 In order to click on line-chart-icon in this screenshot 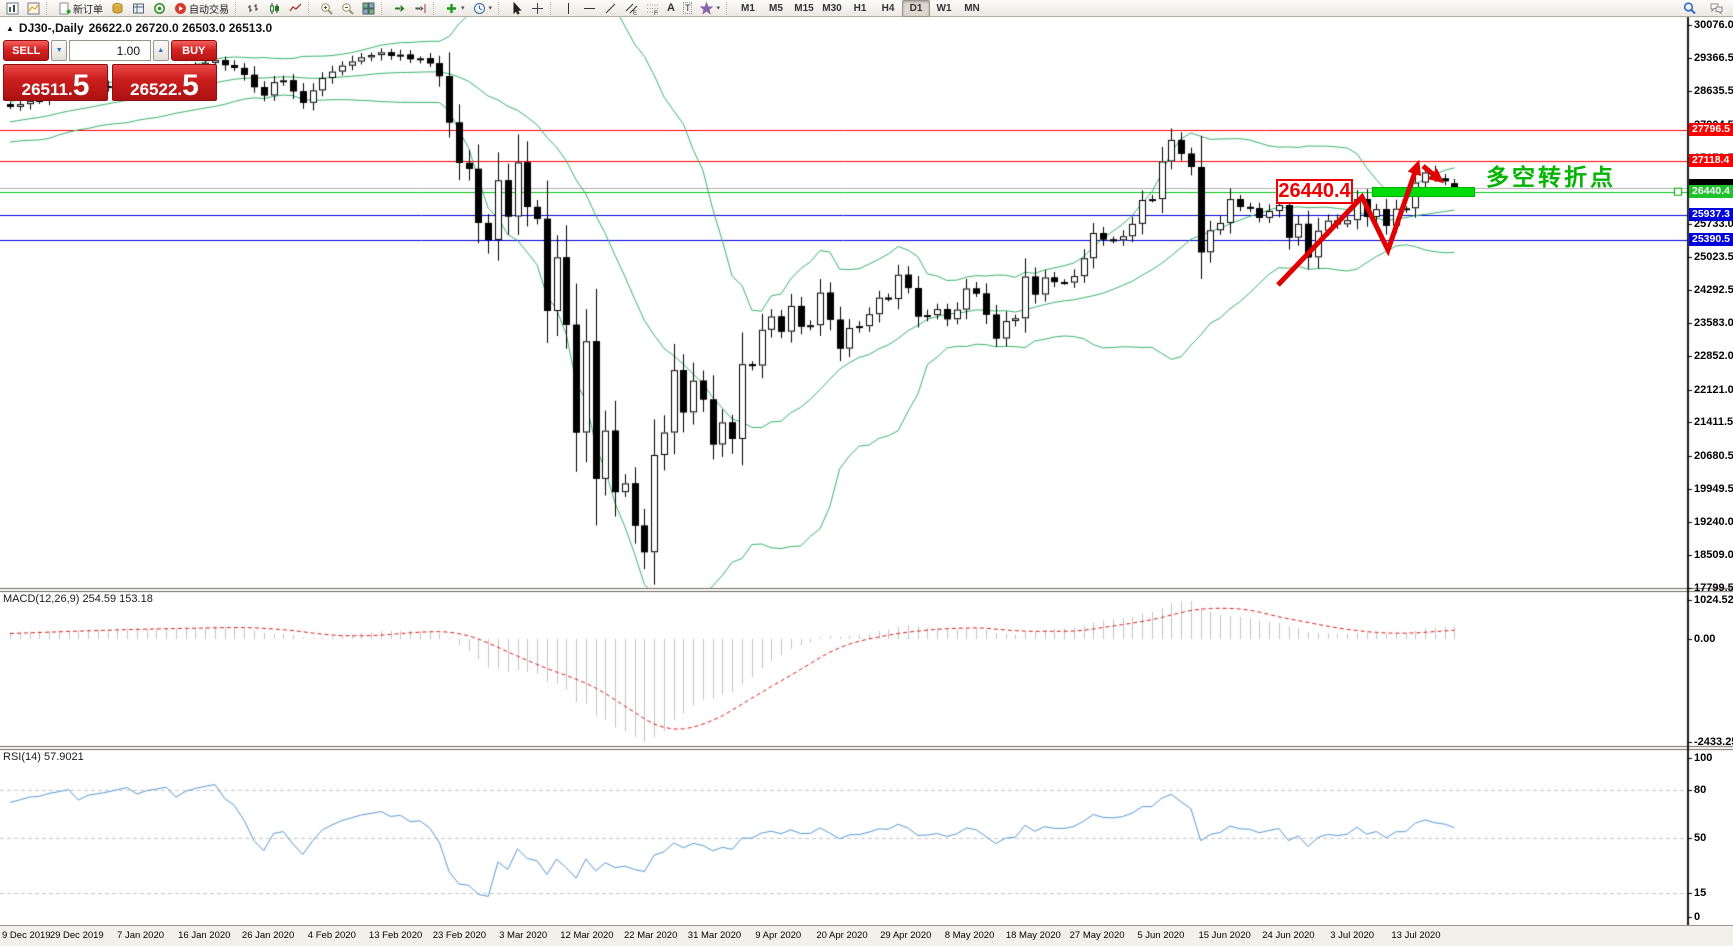, I will do `click(295, 8)`.